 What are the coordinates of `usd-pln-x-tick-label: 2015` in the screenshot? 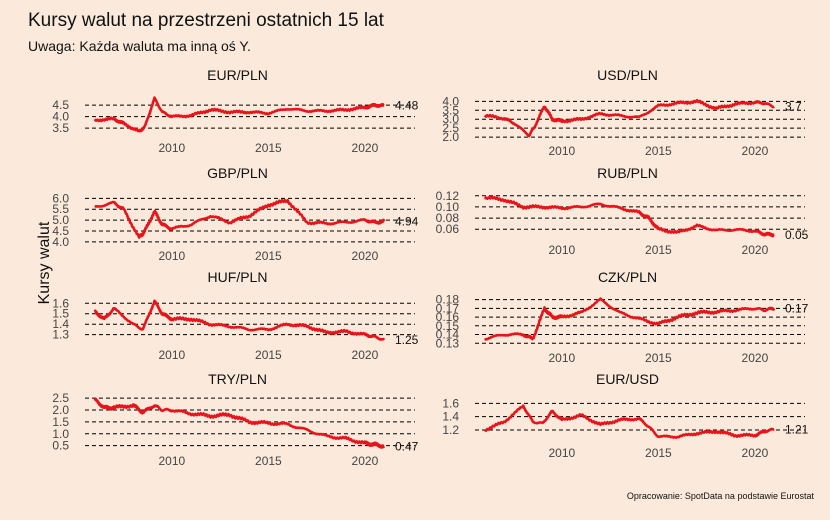 It's located at (658, 151).